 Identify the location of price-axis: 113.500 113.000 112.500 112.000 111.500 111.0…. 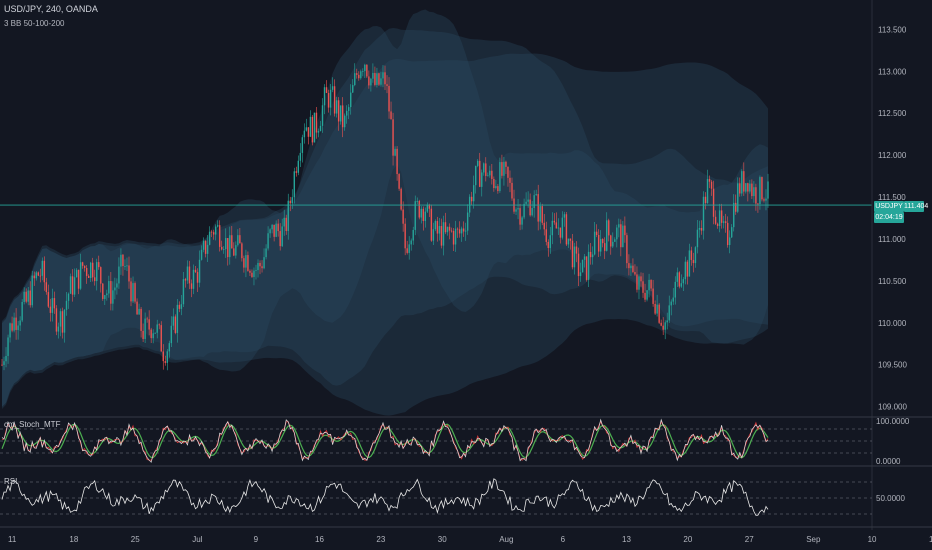
(889, 265).